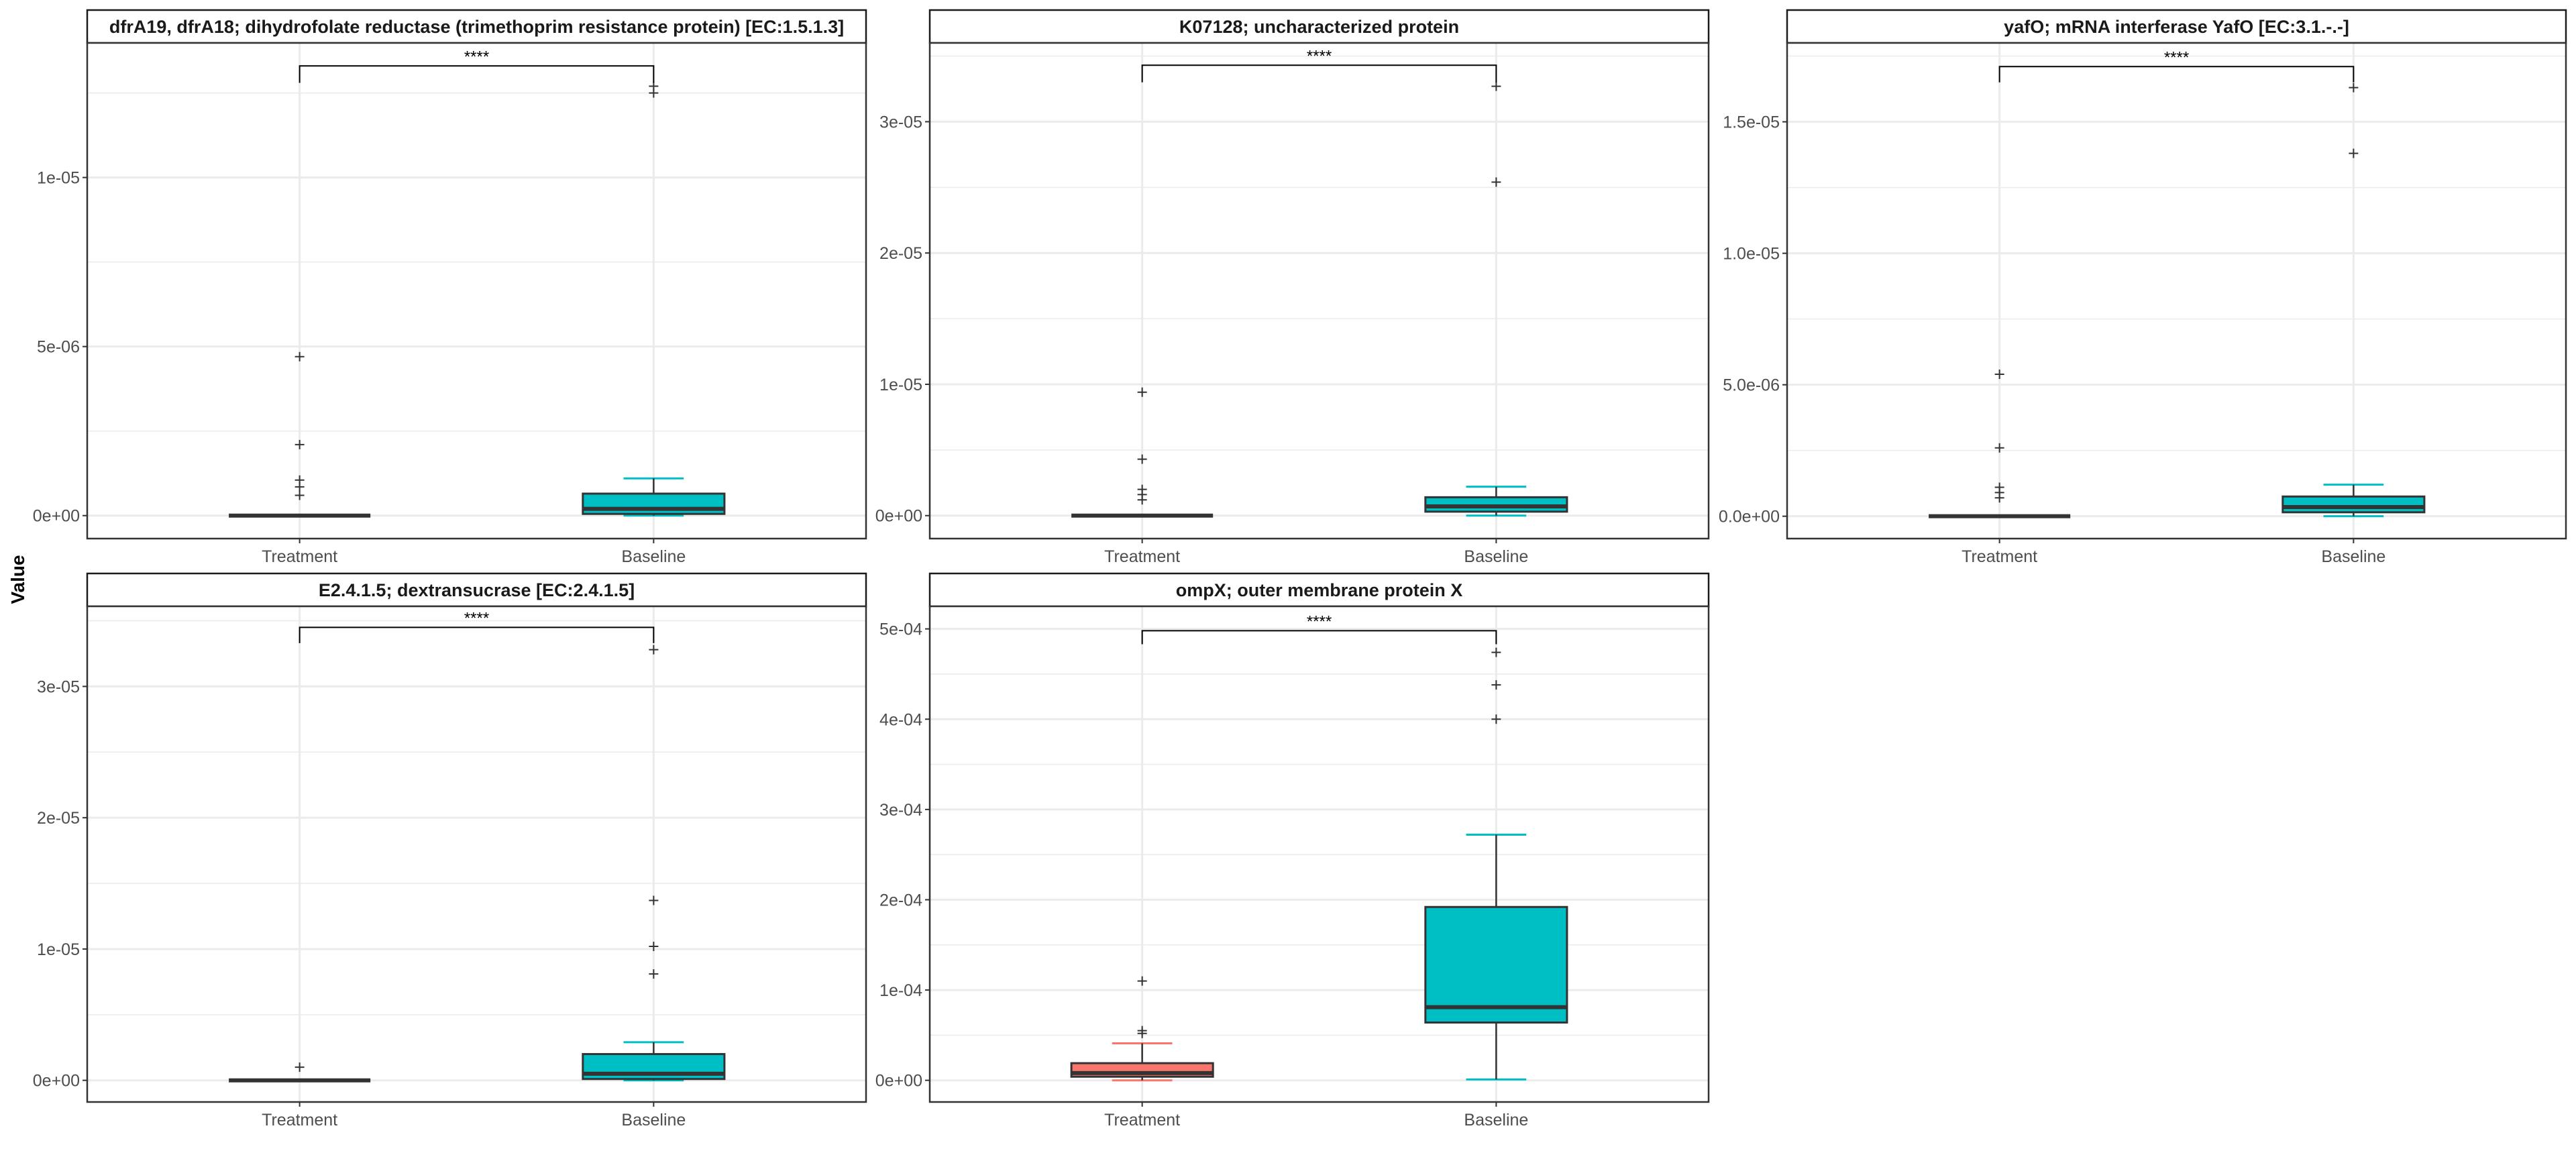 The image size is (2576, 1159). What do you see at coordinates (1751, 385) in the screenshot?
I see `y-tick-label: 5.0e-06` at bounding box center [1751, 385].